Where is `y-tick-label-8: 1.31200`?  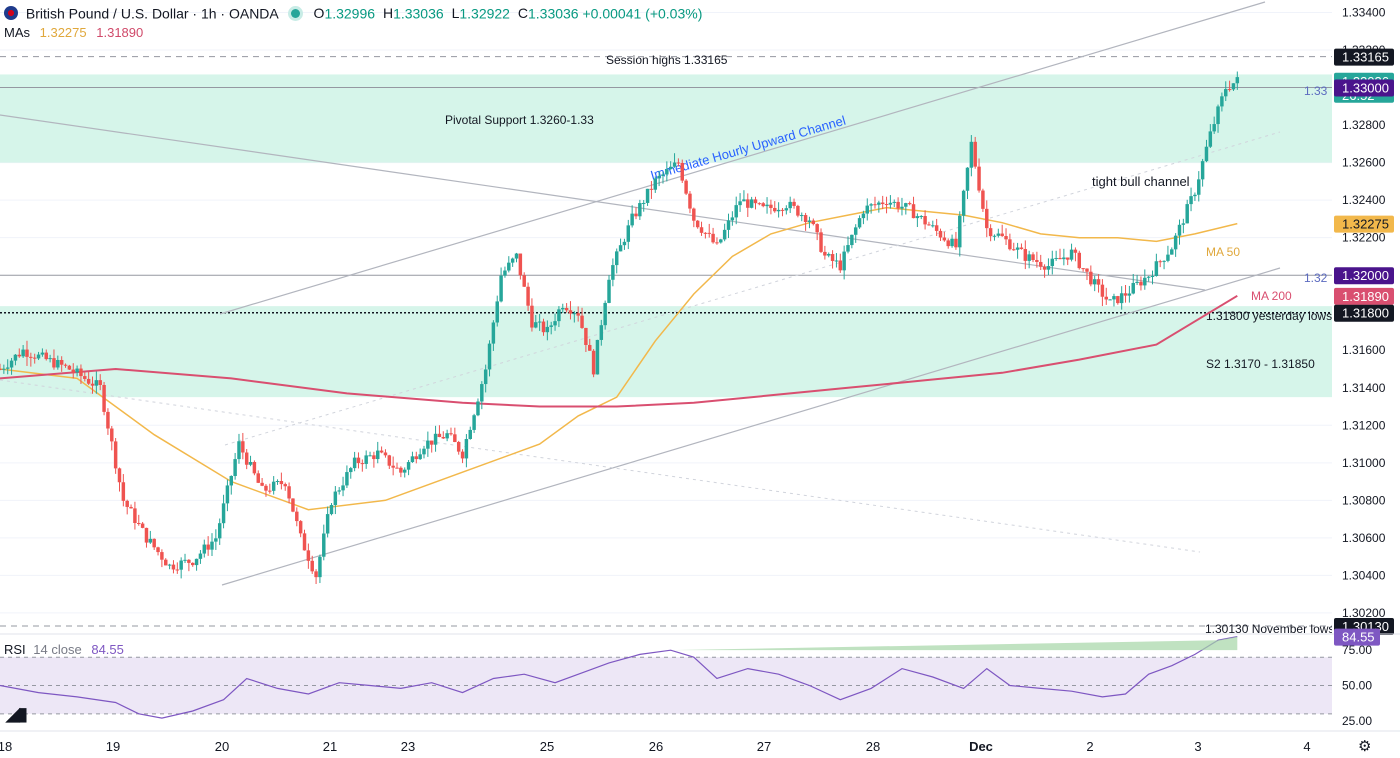 y-tick-label-8: 1.31200 is located at coordinates (1364, 425).